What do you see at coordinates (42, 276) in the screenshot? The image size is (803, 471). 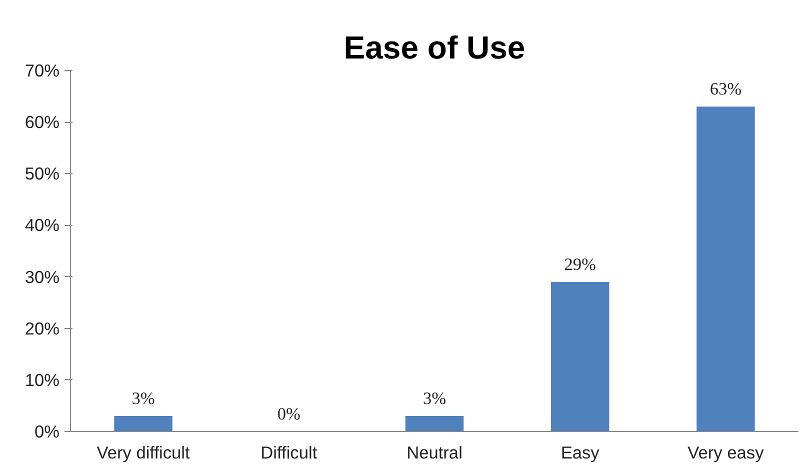 I see `y-tick-label: 30%` at bounding box center [42, 276].